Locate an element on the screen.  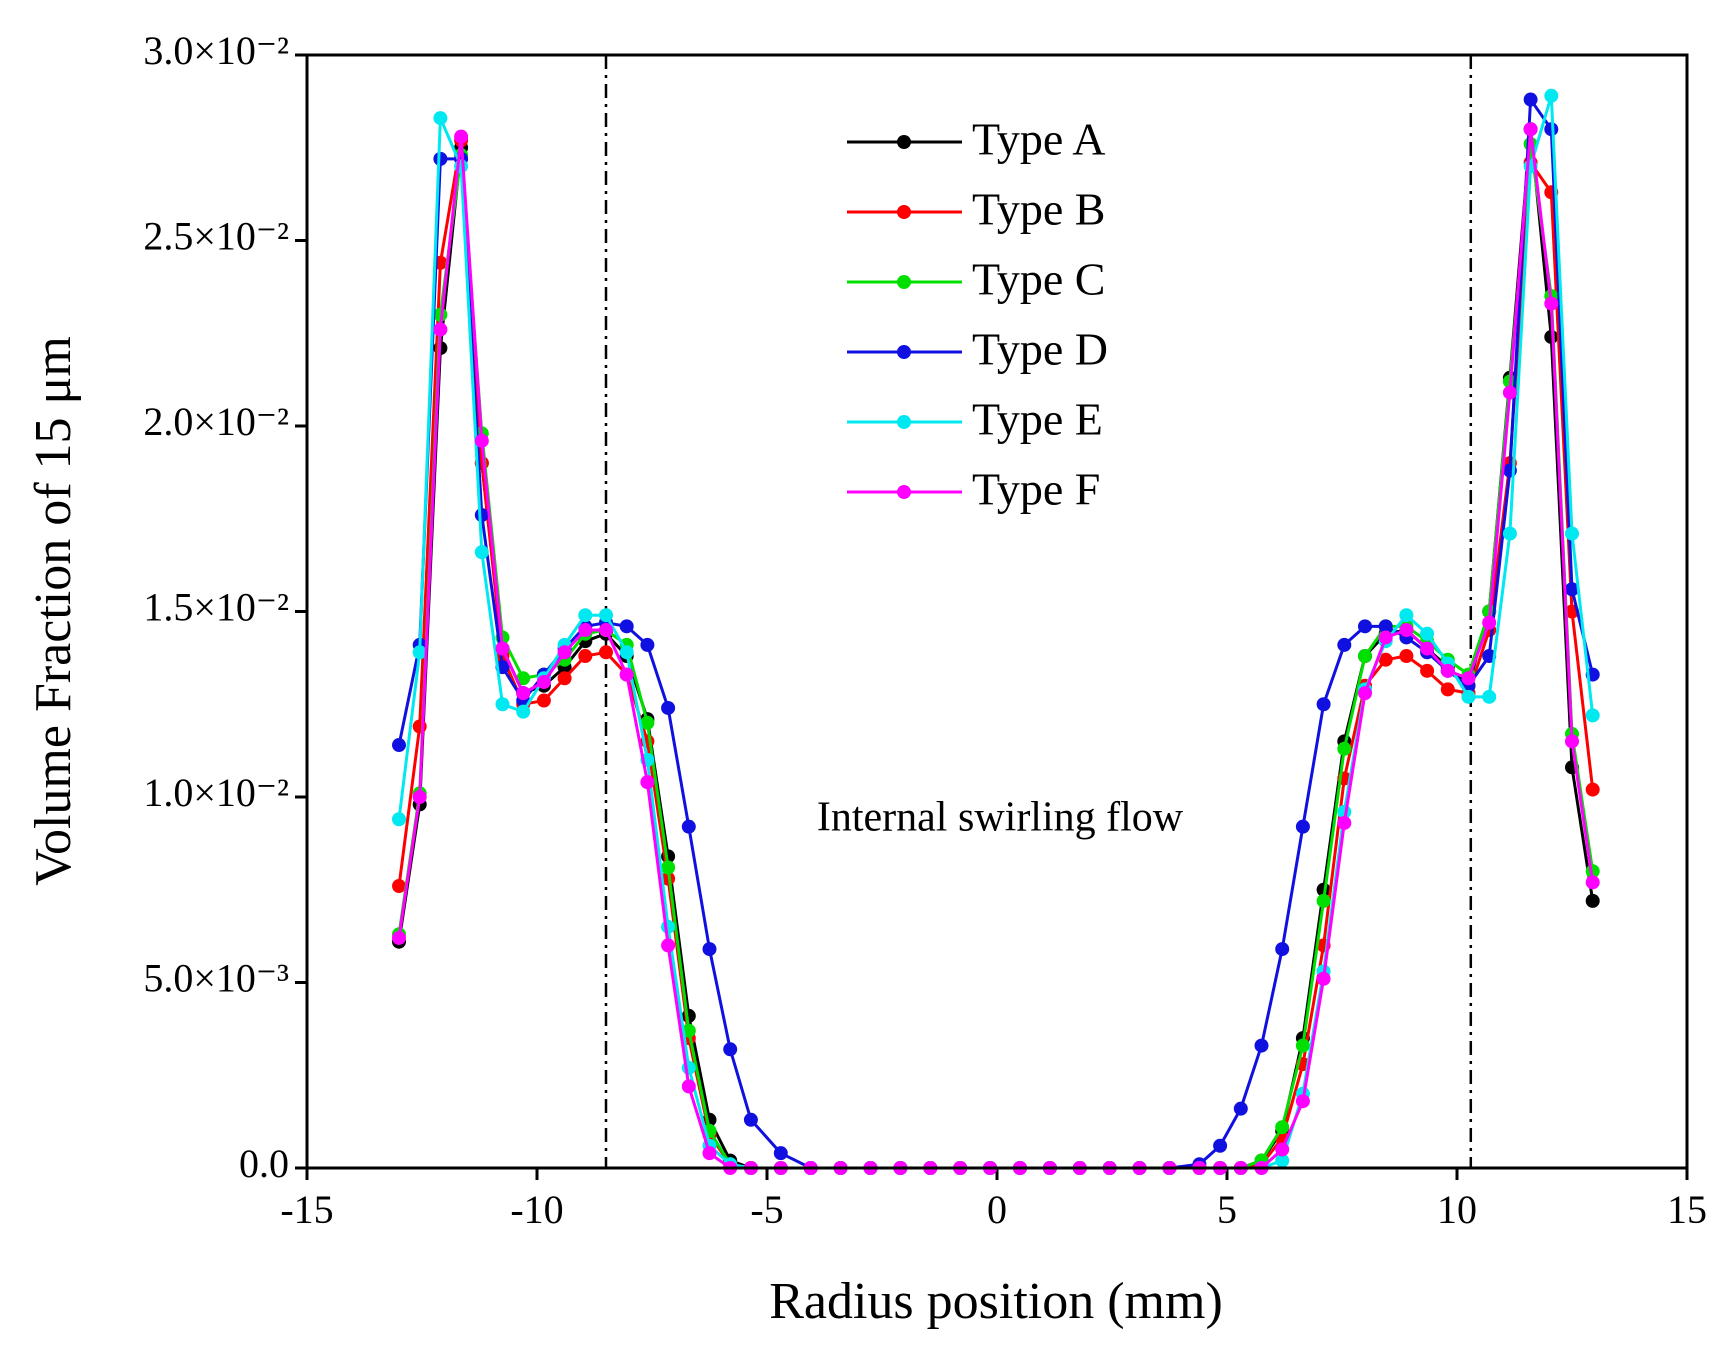
y-tick-label: 5.0×10⁻³ is located at coordinates (216, 978).